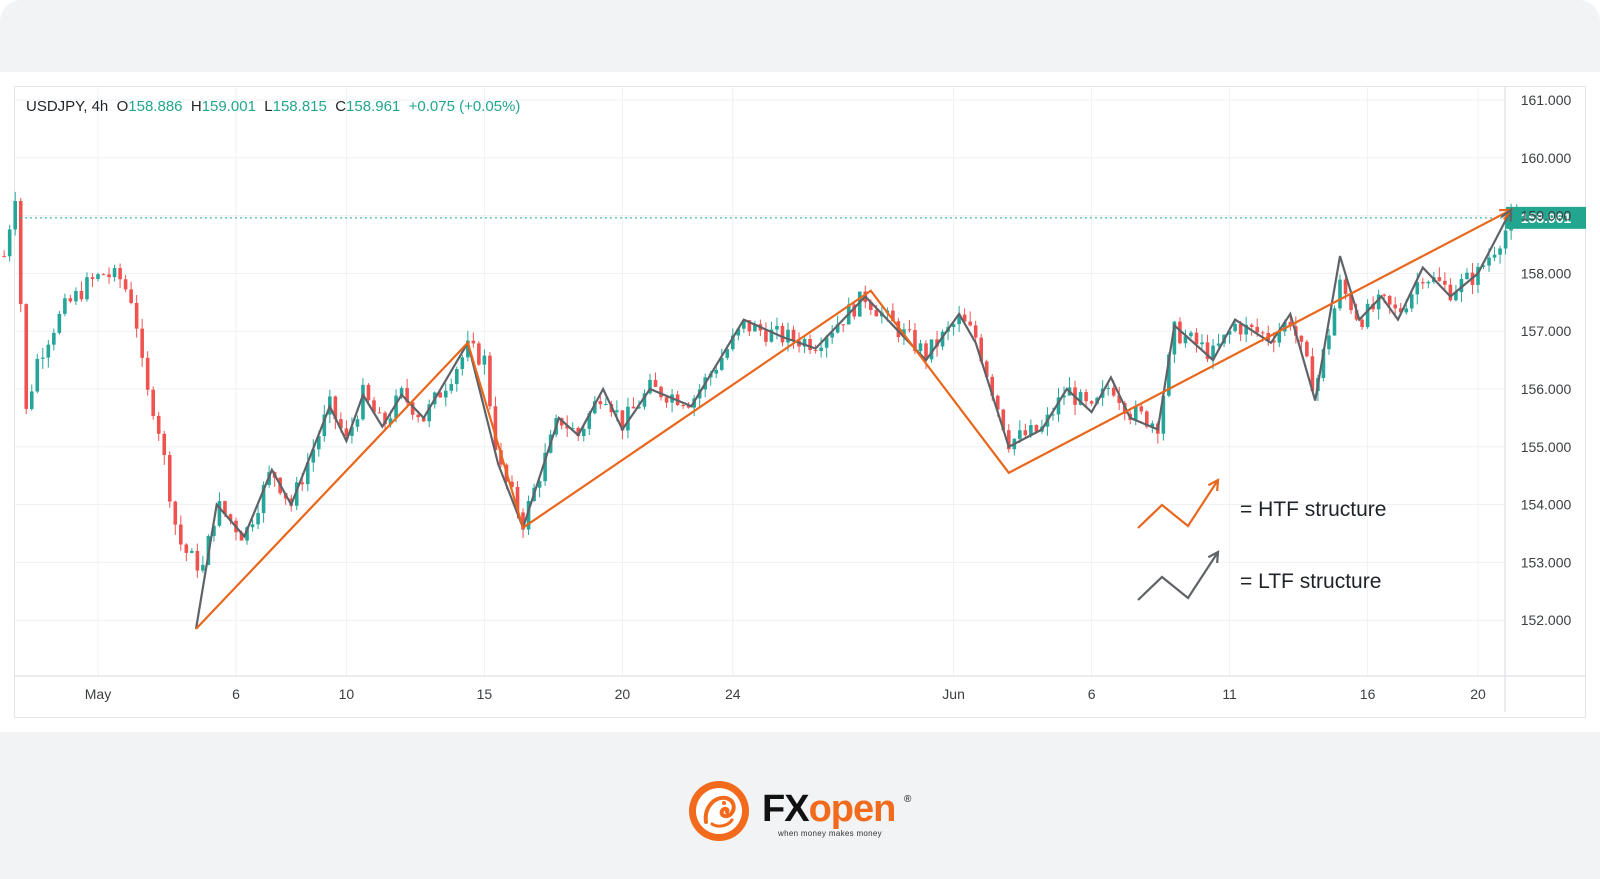 The width and height of the screenshot is (1600, 879). What do you see at coordinates (122, 106) in the screenshot?
I see `open-label: O` at bounding box center [122, 106].